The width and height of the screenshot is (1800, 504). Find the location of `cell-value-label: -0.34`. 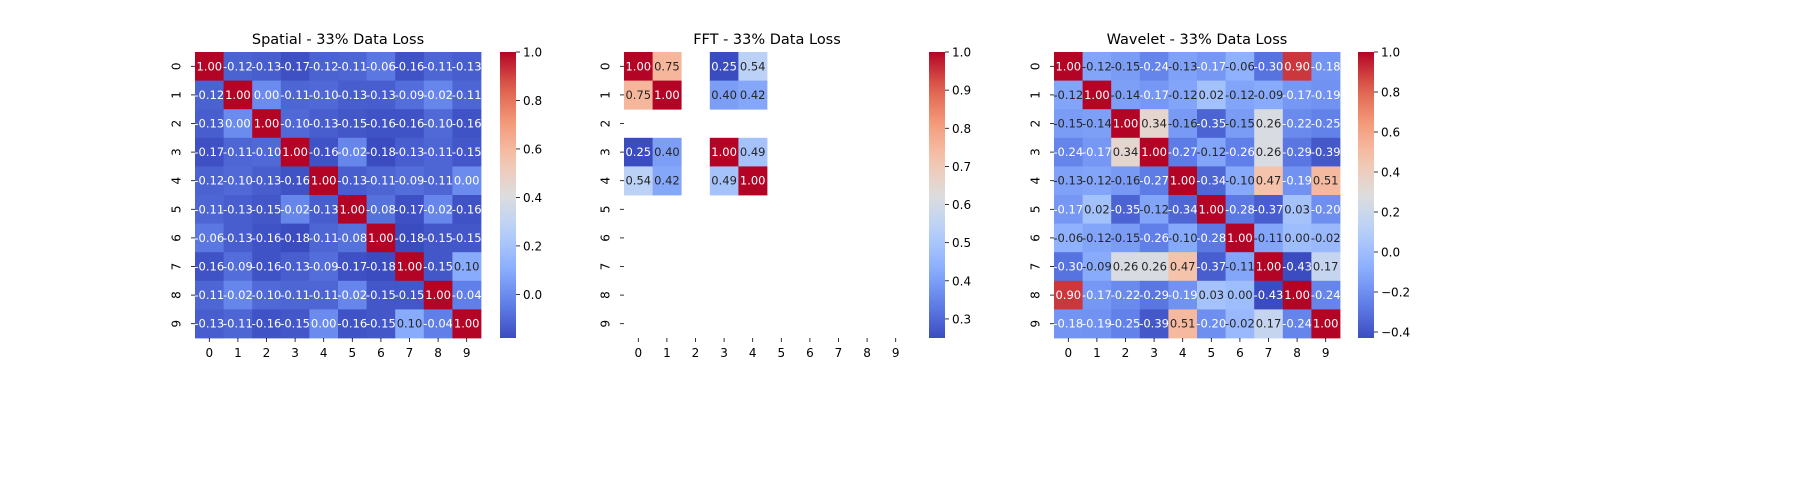

cell-value-label: -0.34 is located at coordinates (1183, 209).